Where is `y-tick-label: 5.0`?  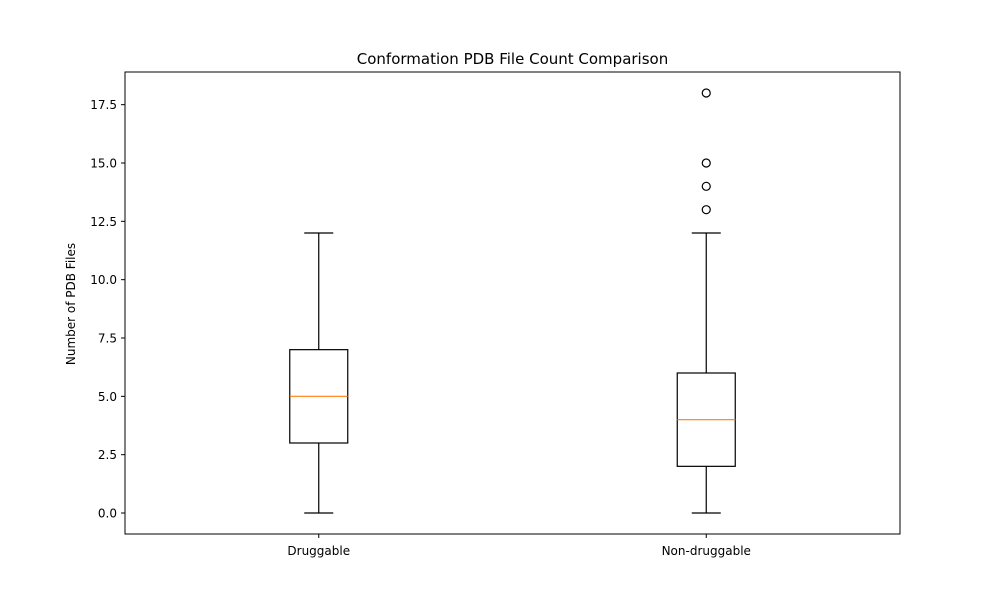 y-tick-label: 5.0 is located at coordinates (107, 397).